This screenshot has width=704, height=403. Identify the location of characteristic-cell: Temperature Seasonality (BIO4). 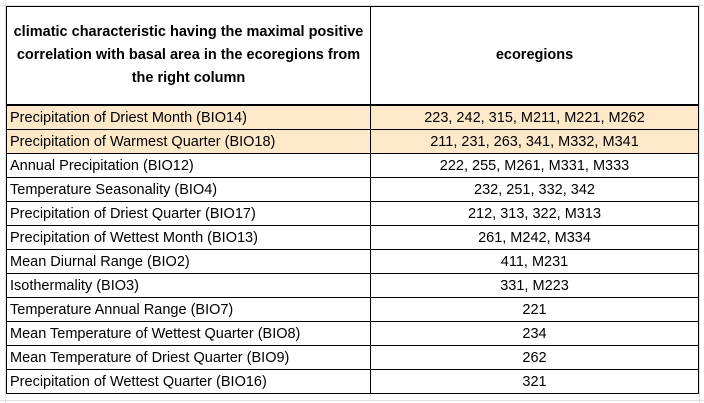
(188, 189).